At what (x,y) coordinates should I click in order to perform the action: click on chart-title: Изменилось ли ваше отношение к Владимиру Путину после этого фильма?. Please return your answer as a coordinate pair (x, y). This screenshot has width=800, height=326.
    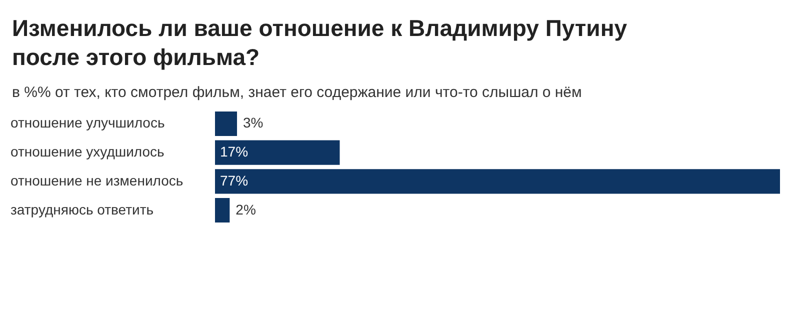
    Looking at the image, I should click on (320, 43).